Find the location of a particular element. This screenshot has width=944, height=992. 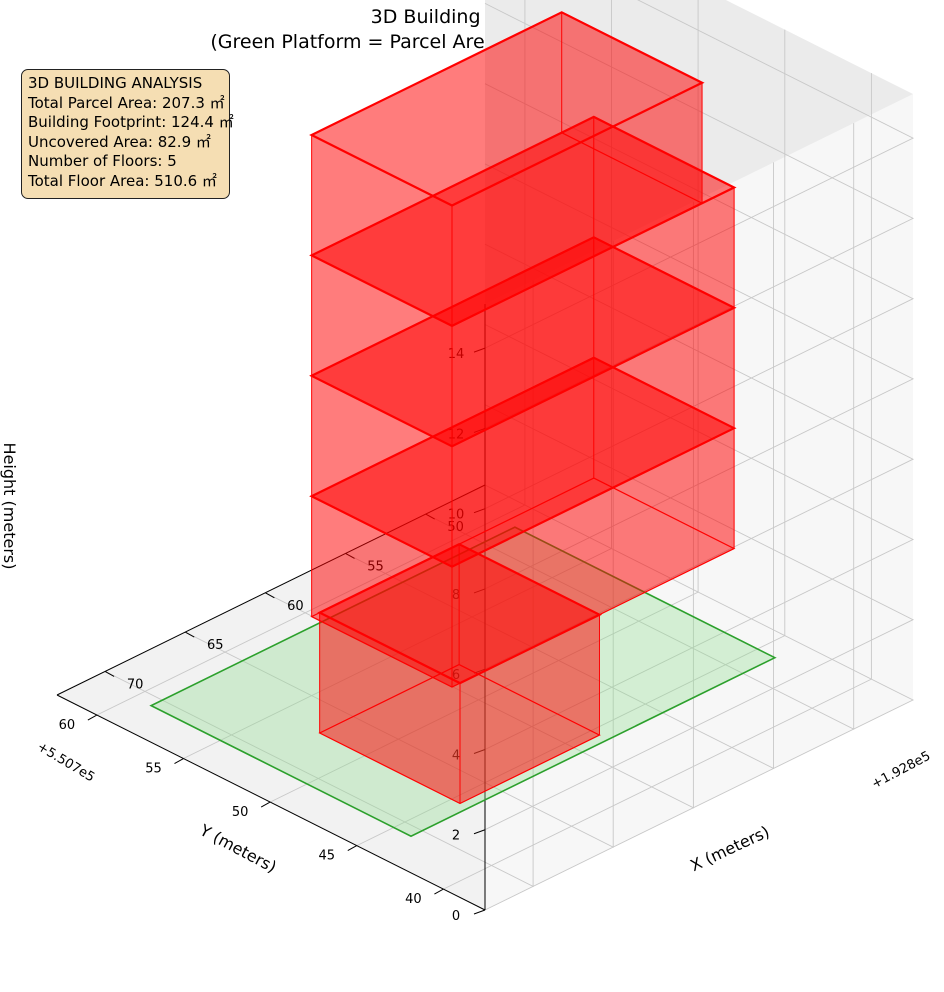

x-tick-label: 60 is located at coordinates (295, 606).